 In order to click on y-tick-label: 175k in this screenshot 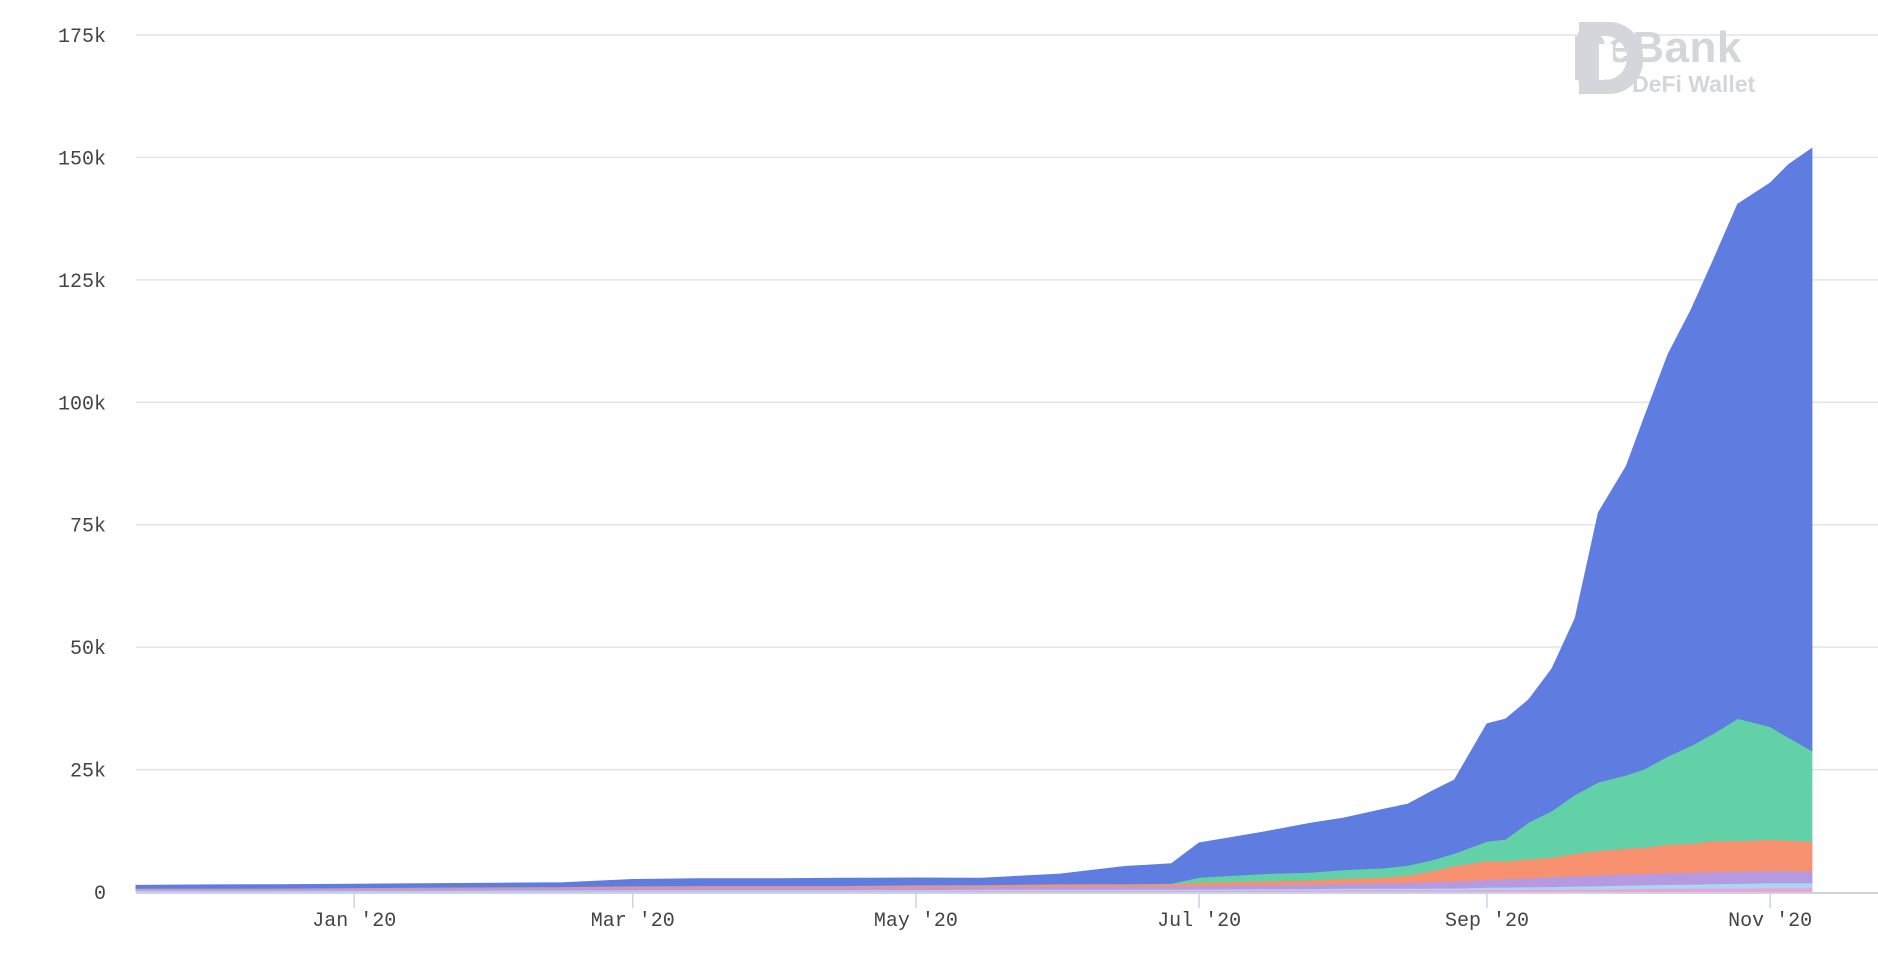, I will do `click(82, 37)`.